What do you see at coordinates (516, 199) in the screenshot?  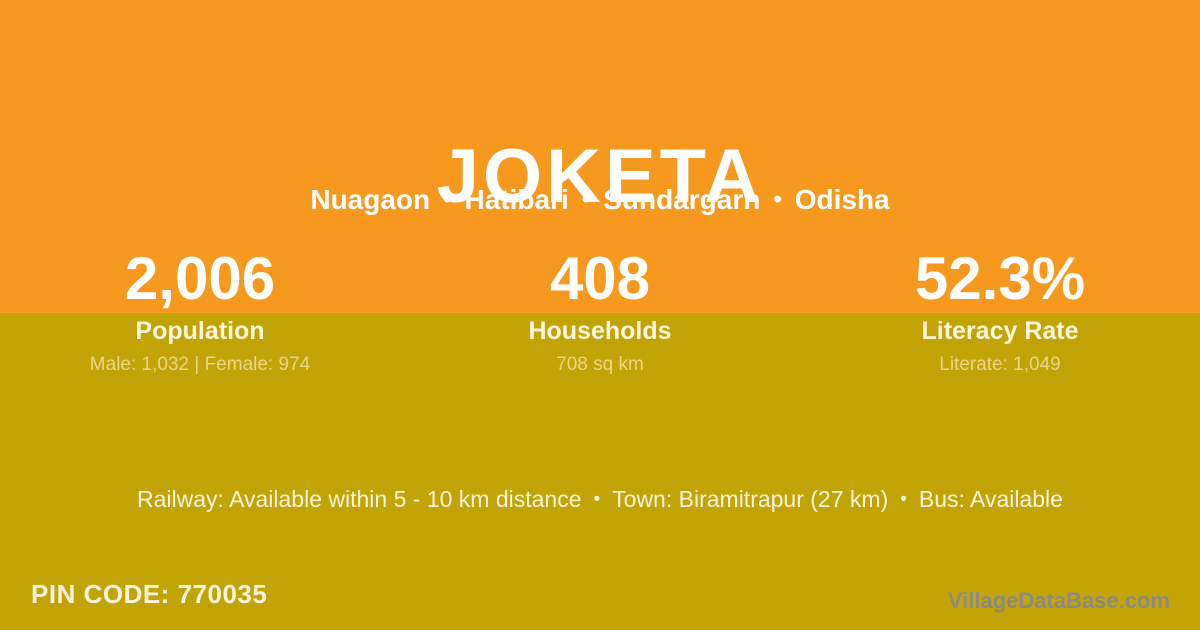 I see `location-gram-panchayat: Hatibari` at bounding box center [516, 199].